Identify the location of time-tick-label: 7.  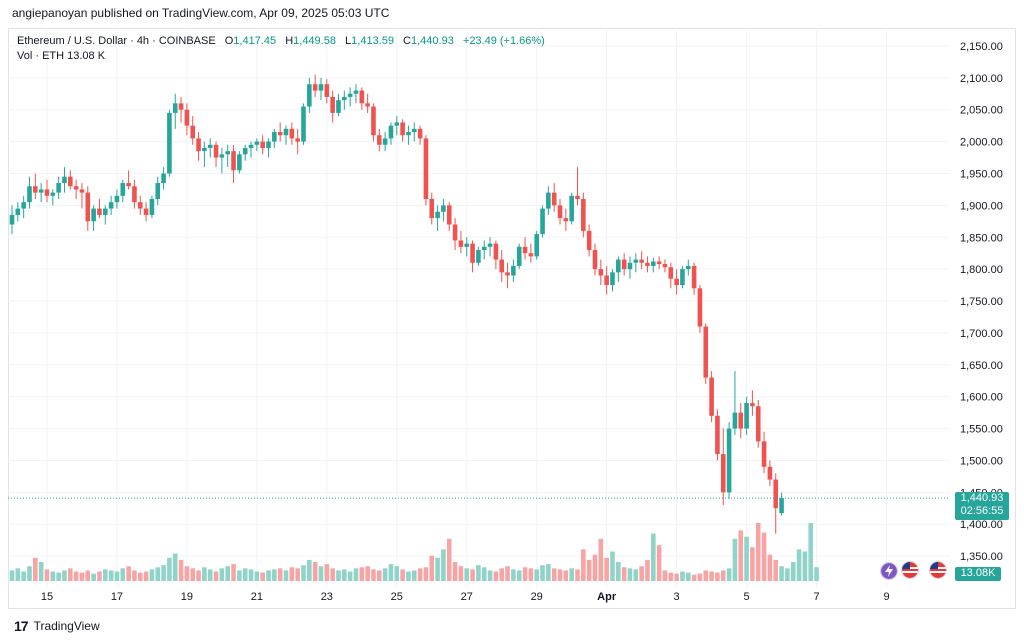
(816, 597).